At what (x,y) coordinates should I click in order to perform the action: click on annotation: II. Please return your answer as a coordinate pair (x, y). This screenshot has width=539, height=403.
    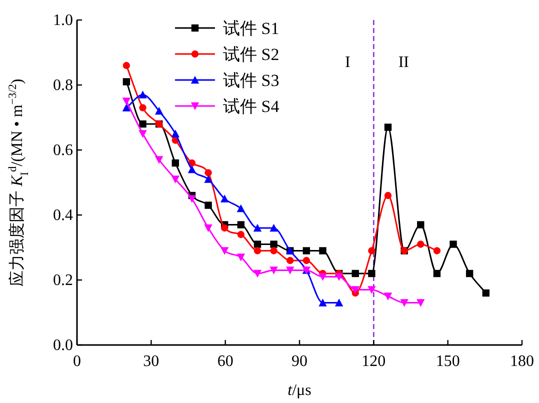
    Looking at the image, I should click on (403, 62).